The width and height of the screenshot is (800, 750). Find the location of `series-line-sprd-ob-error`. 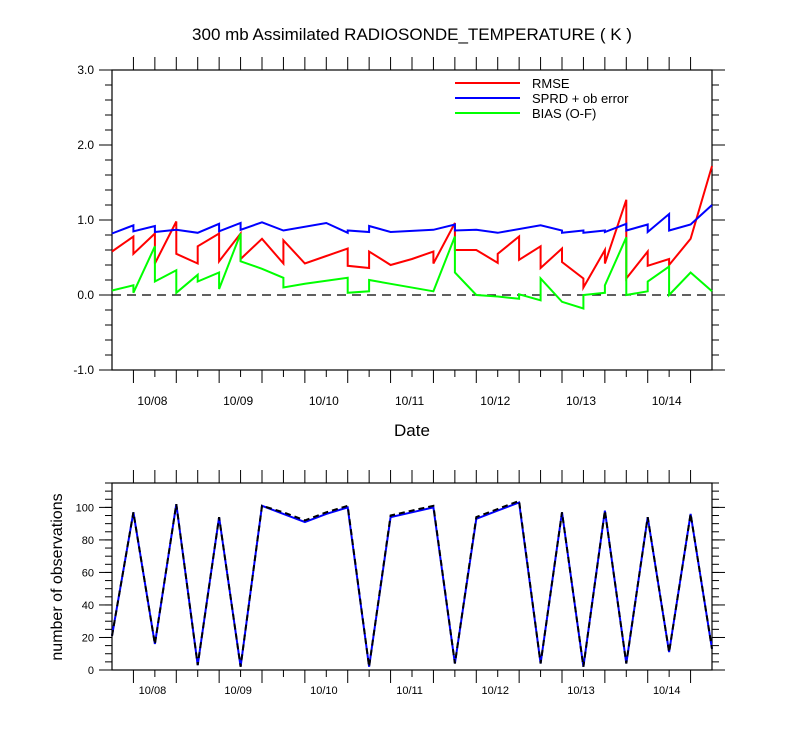

series-line-sprd-ob-error is located at coordinates (412, 219).